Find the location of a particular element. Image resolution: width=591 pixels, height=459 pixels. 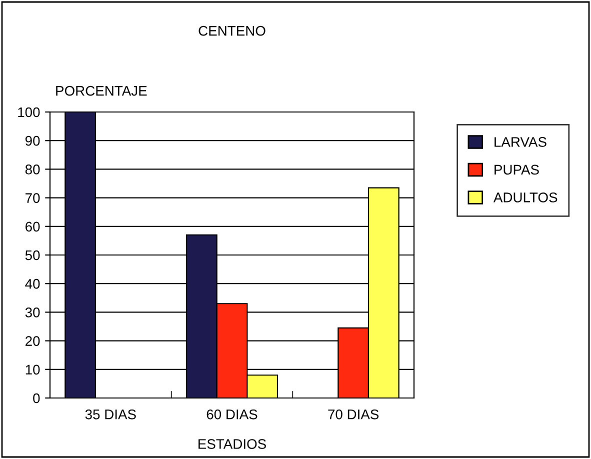

x-axis-title: ESTADIOS is located at coordinates (232, 444).